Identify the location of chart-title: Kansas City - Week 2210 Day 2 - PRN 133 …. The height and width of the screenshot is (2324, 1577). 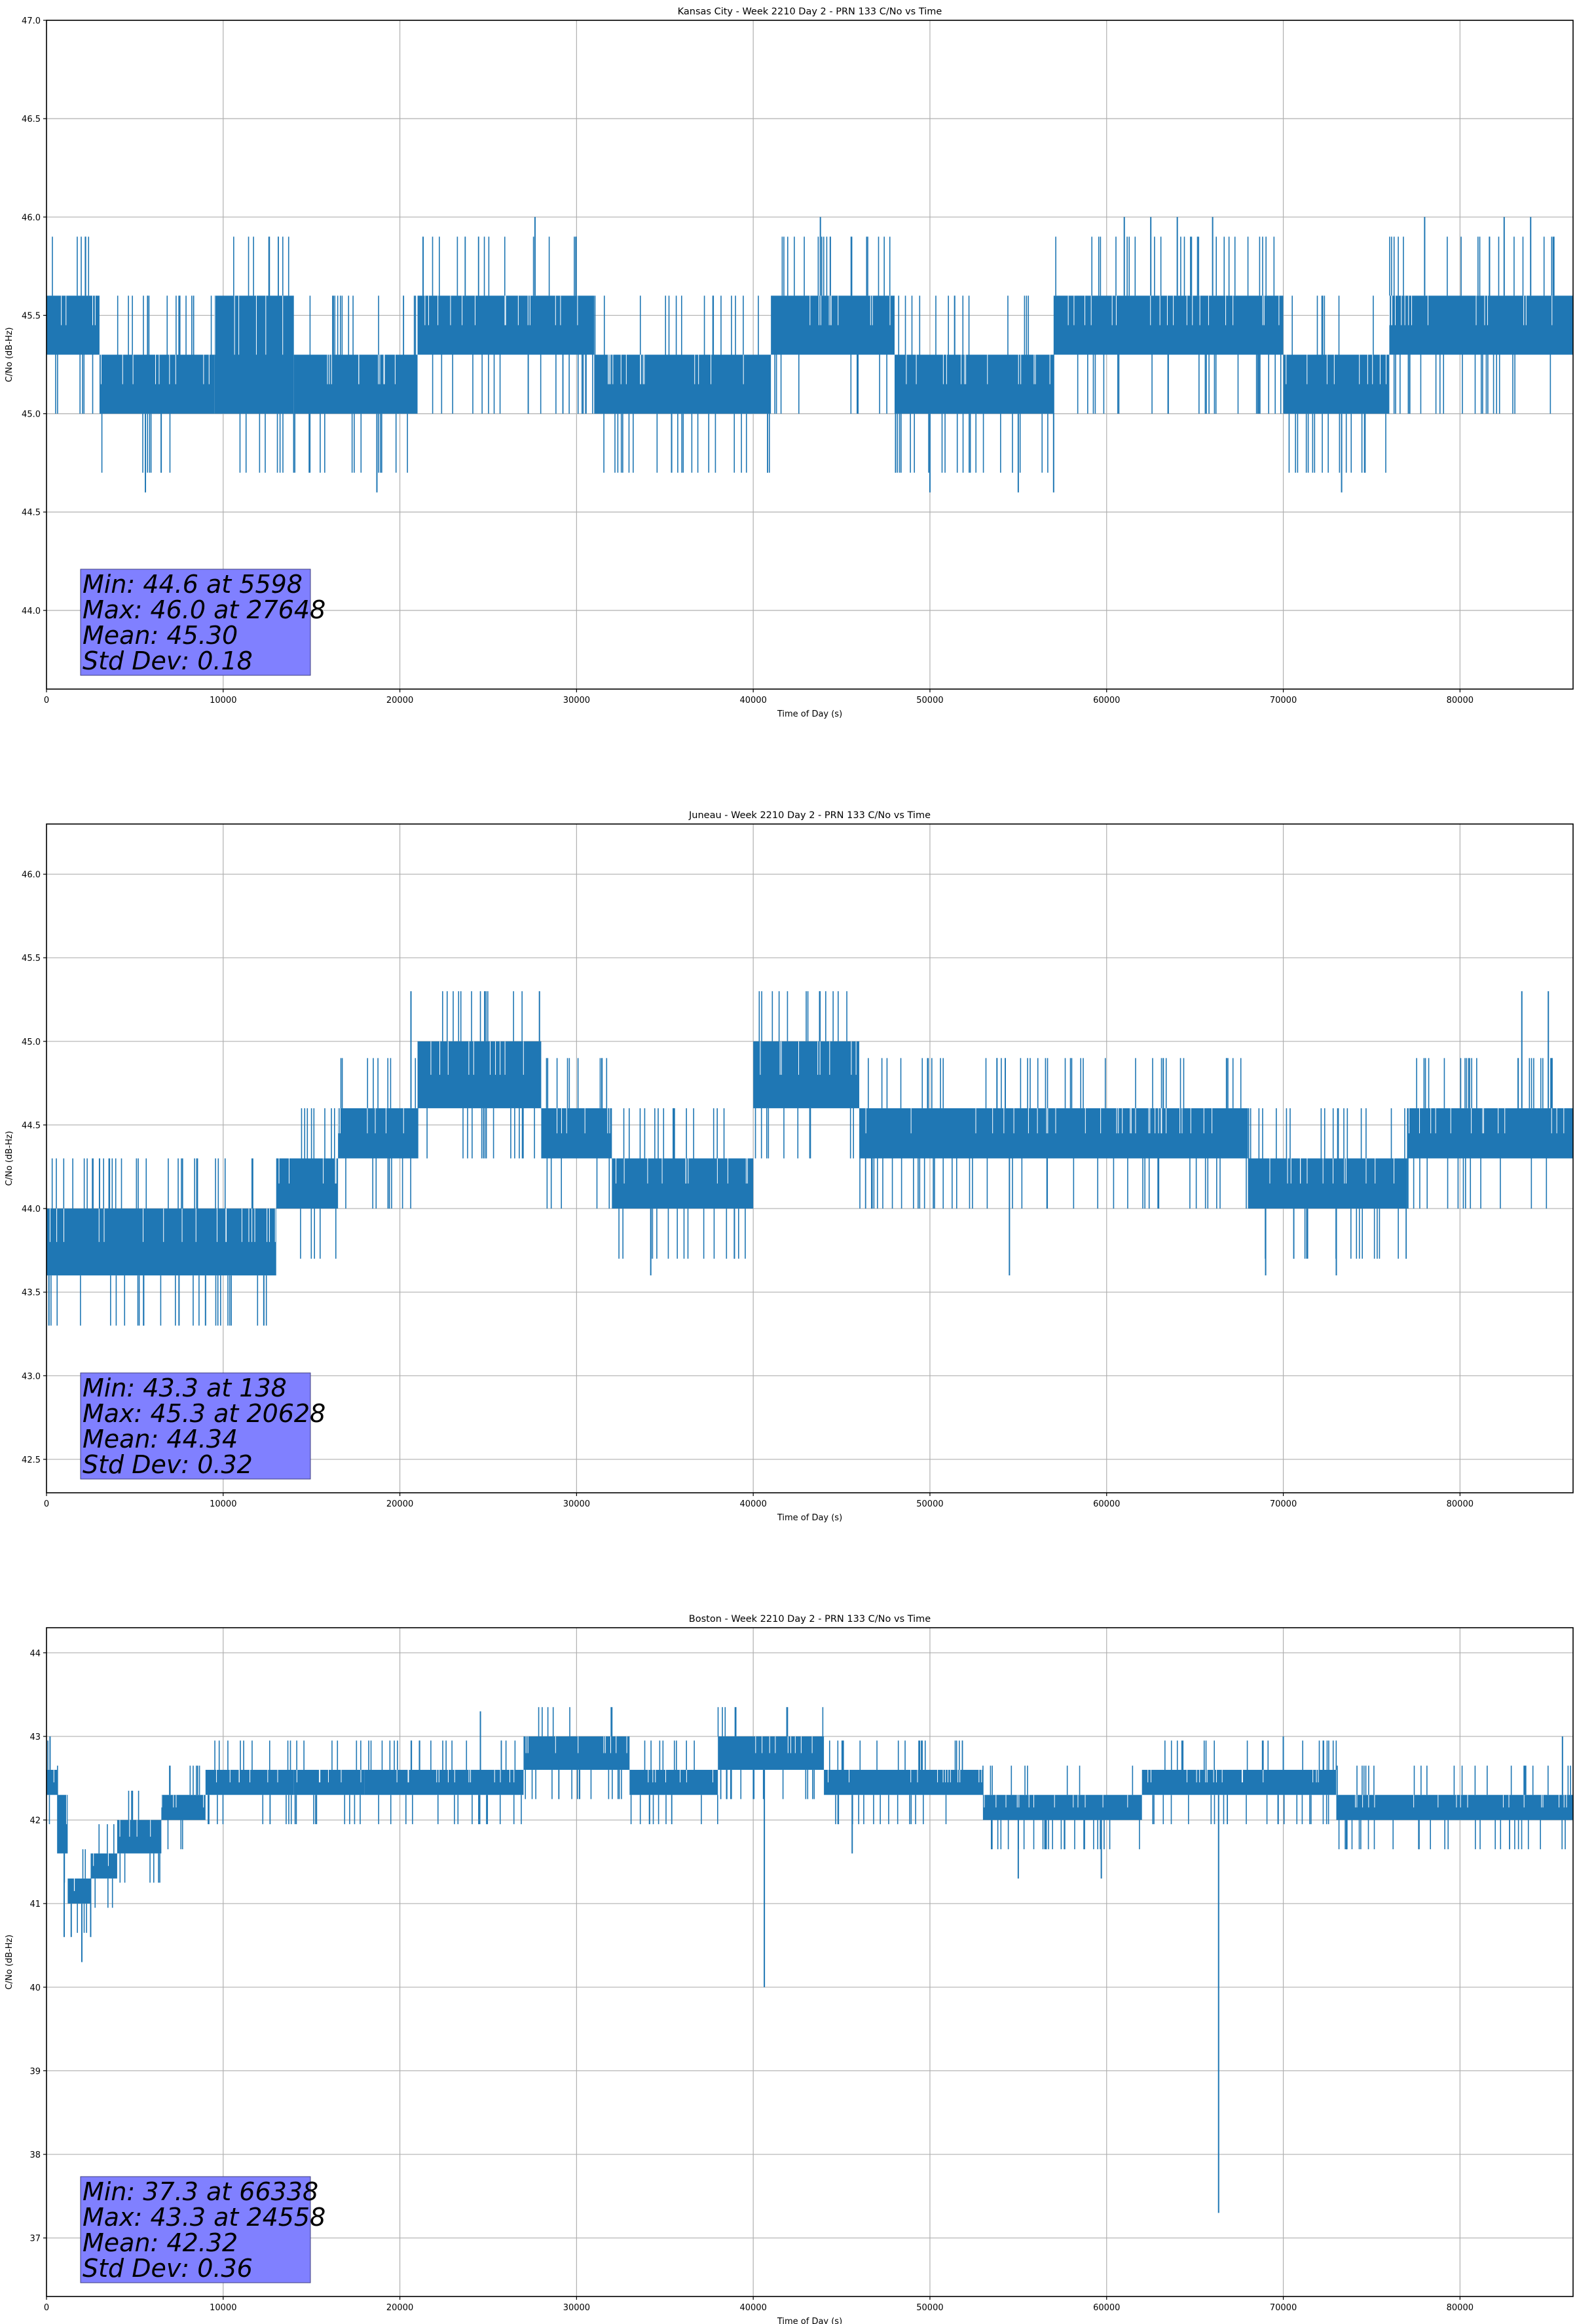
(810, 12).